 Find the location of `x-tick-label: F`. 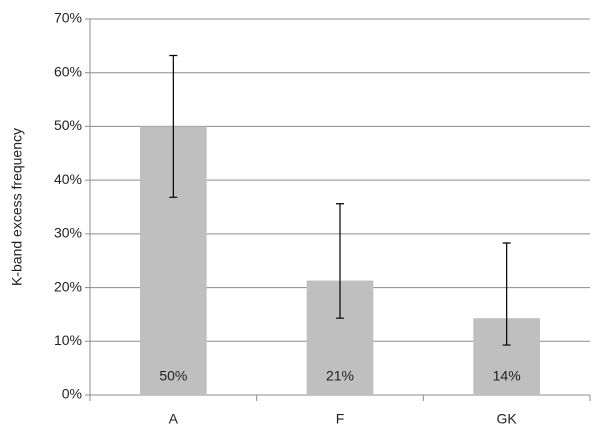

x-tick-label: F is located at coordinates (340, 419).